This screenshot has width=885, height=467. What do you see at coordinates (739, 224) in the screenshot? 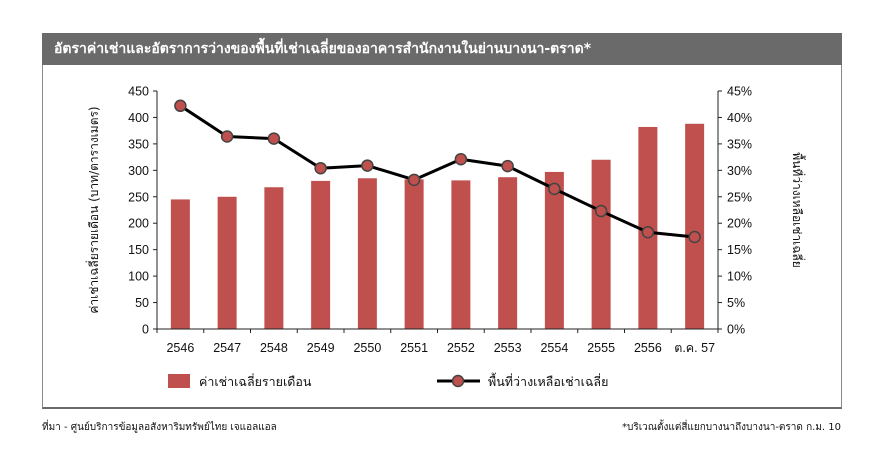
I see `right-tick-label: 20%` at bounding box center [739, 224].